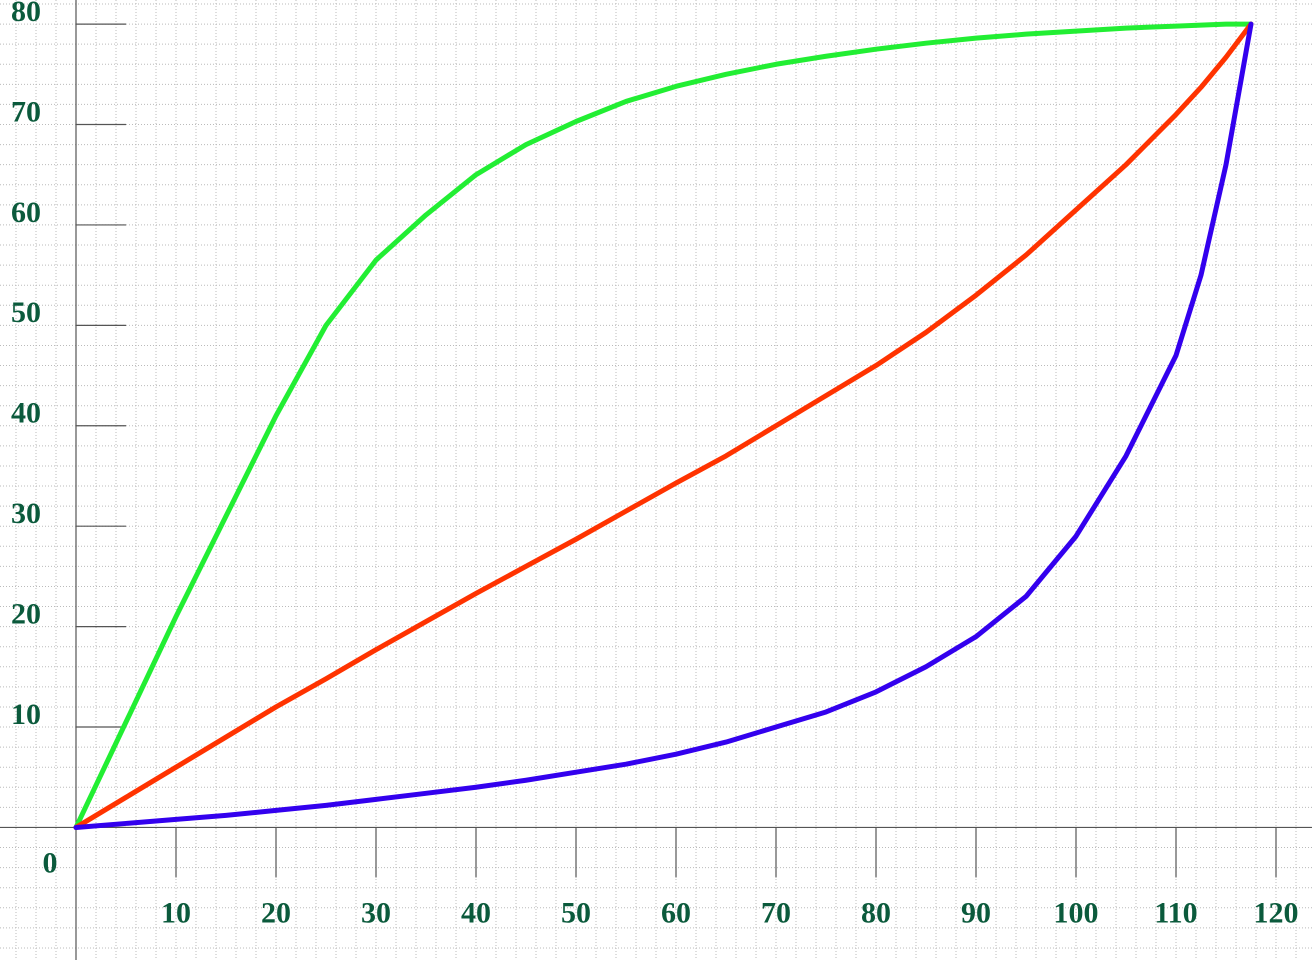 This screenshot has width=1312, height=960. Describe the element at coordinates (1076, 912) in the screenshot. I see `x-tick-label: 100` at that location.